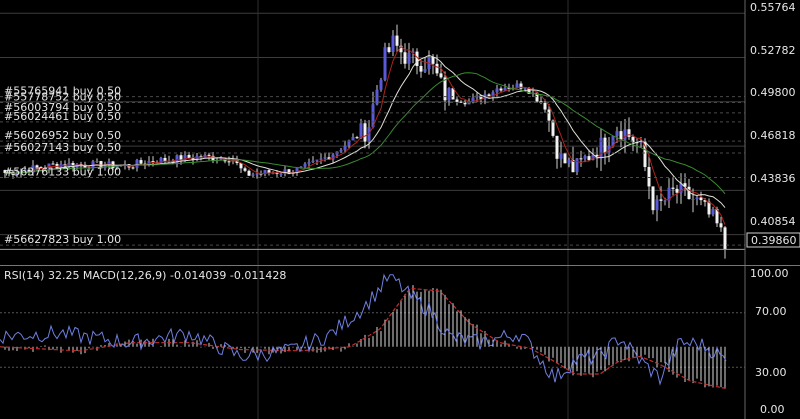 This screenshot has height=419, width=800. What do you see at coordinates (772, 409) in the screenshot?
I see `indicator-tick-label: 0.00` at bounding box center [772, 409].